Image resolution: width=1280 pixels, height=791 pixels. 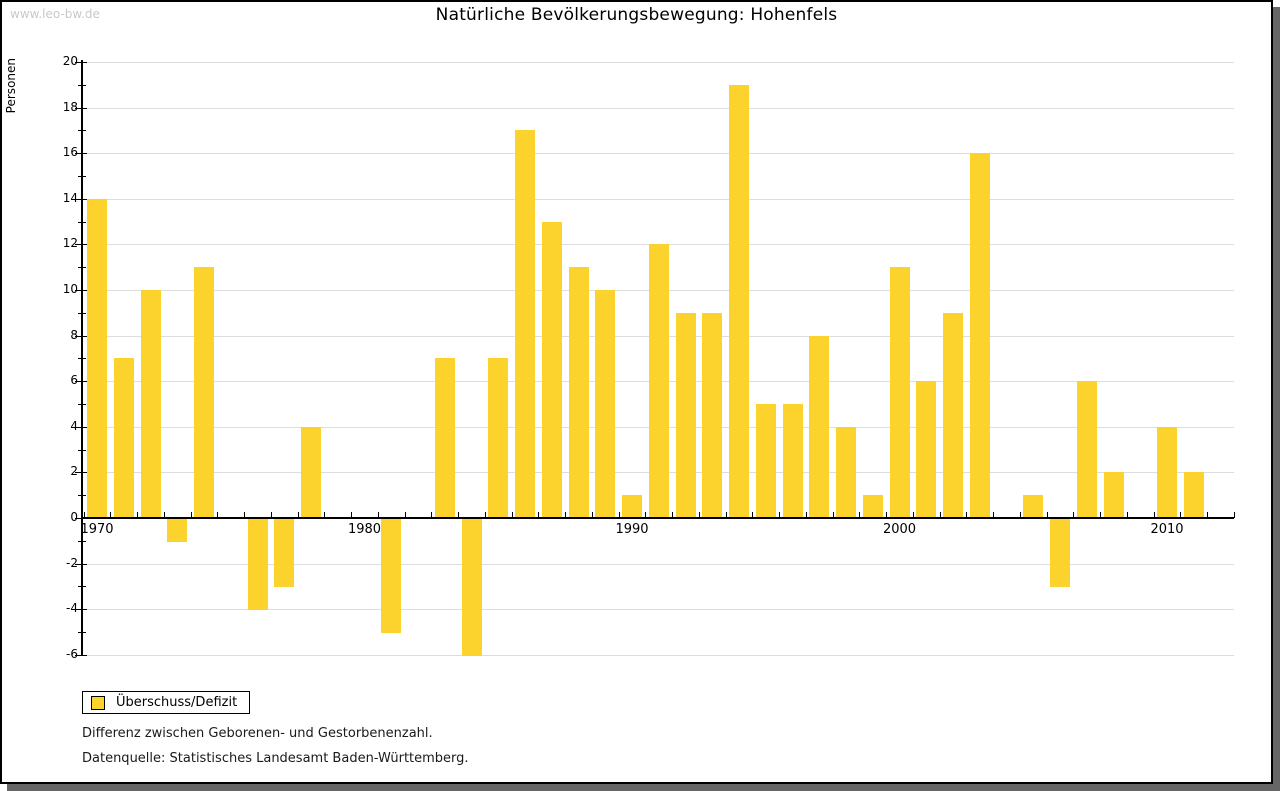 What do you see at coordinates (70, 61) in the screenshot?
I see `y-tick-label: 20` at bounding box center [70, 61].